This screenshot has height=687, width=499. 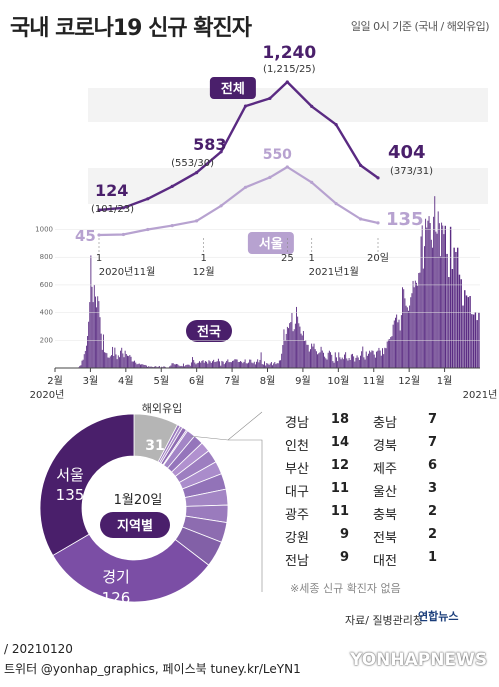 What do you see at coordinates (329, 468) in the screenshot?
I see `region-row: 부산 12` at bounding box center [329, 468].